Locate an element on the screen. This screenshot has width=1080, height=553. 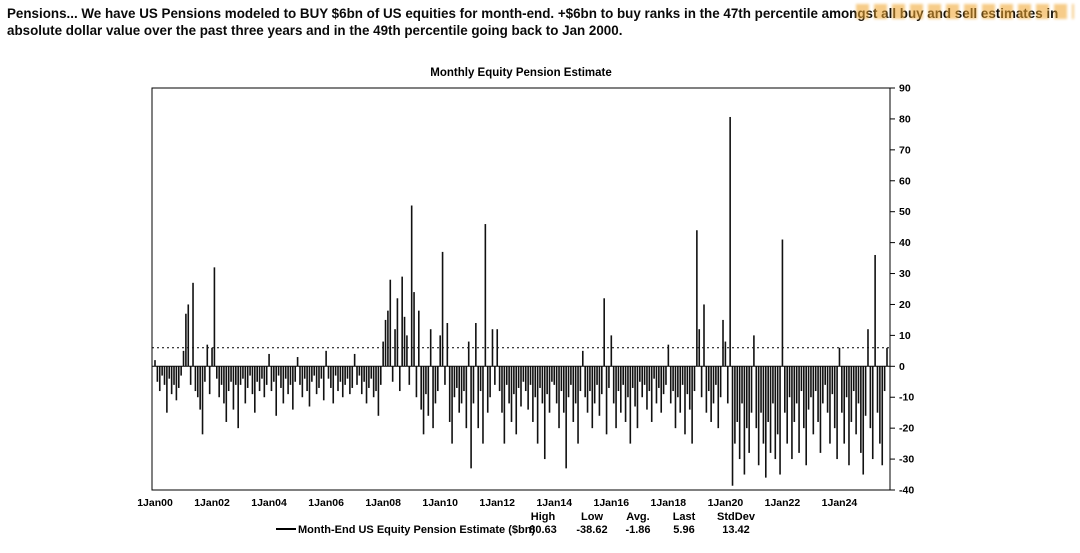
svg-text: 40 is located at coordinates (905, 243).